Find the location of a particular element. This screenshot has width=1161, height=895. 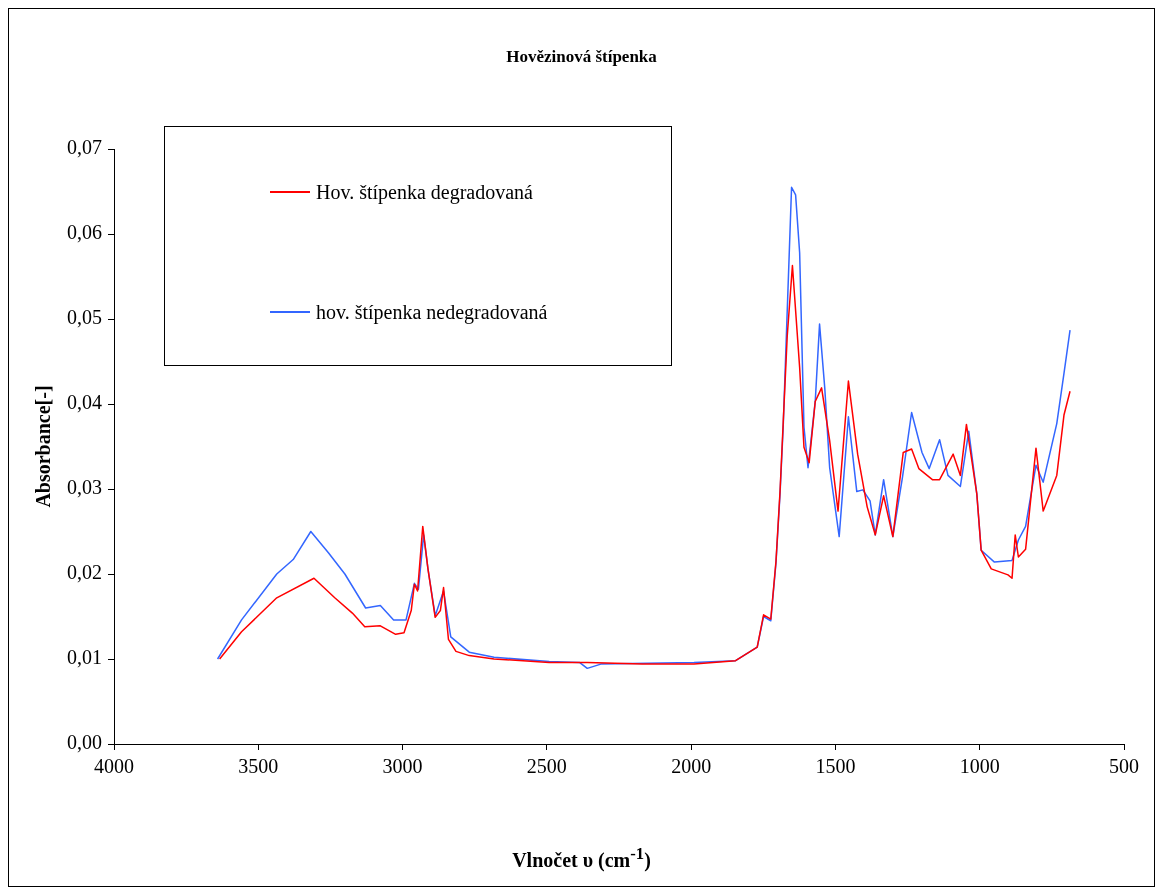

x-tick-label: 1500 is located at coordinates (835, 766).